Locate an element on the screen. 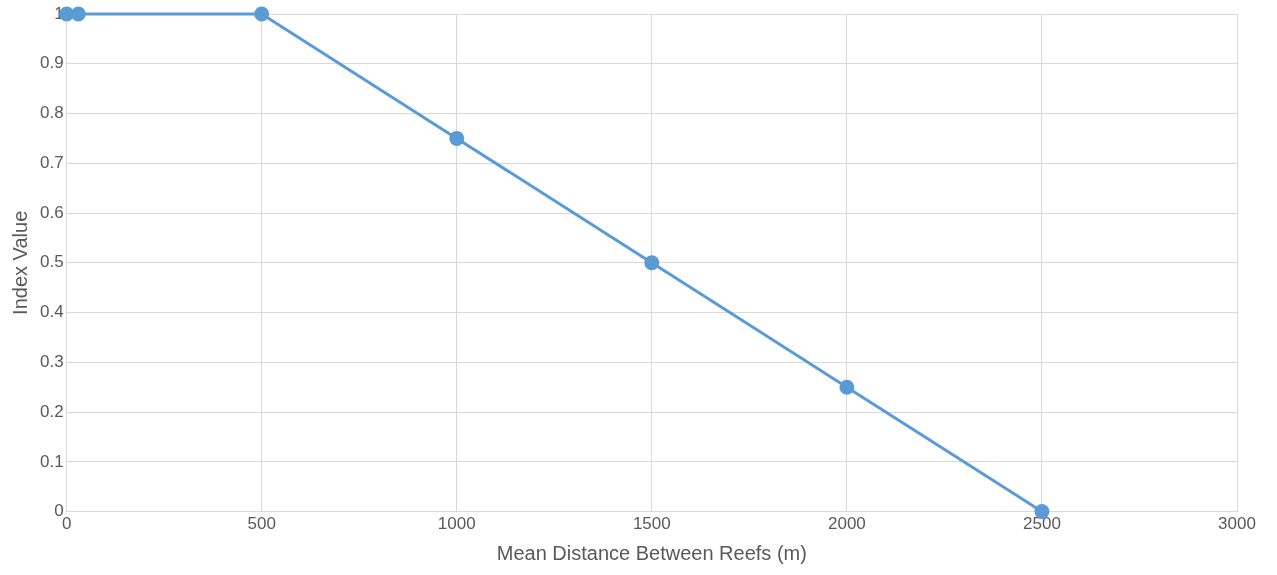 The image size is (1277, 575). x-tick-label: 1000 is located at coordinates (456, 524).